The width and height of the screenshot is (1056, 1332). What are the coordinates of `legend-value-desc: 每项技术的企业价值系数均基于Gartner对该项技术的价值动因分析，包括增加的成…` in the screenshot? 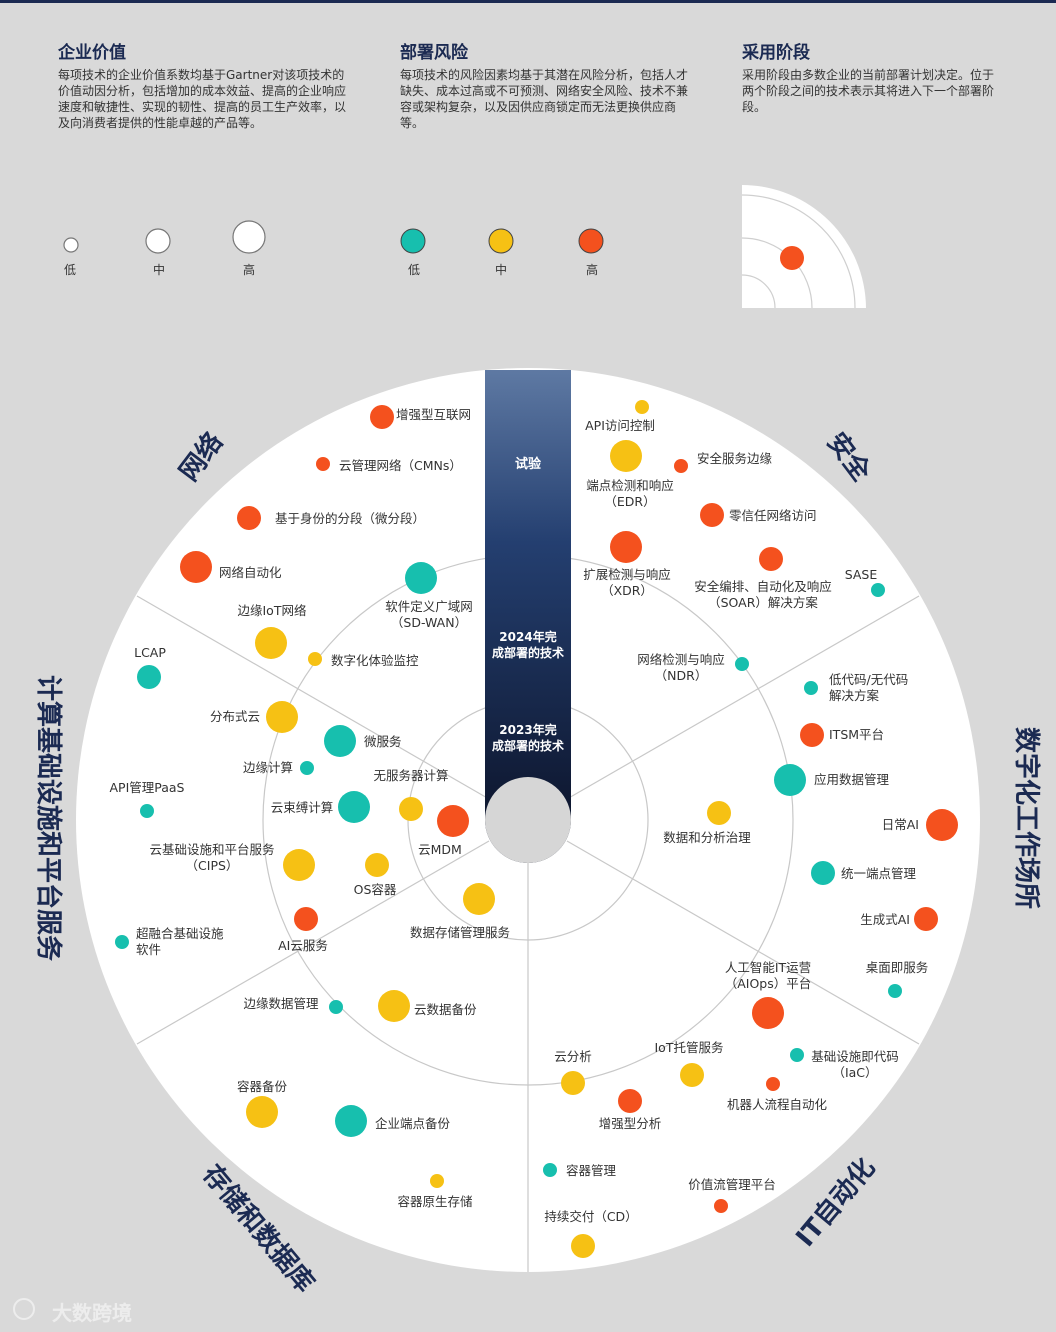 It's located at (202, 99).